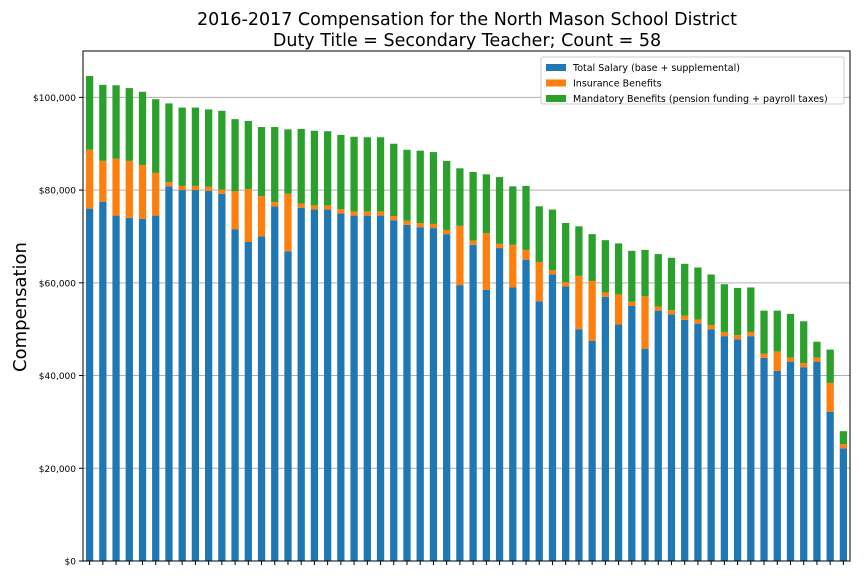  Describe the element at coordinates (692, 80) in the screenshot. I see `legend-box` at that location.